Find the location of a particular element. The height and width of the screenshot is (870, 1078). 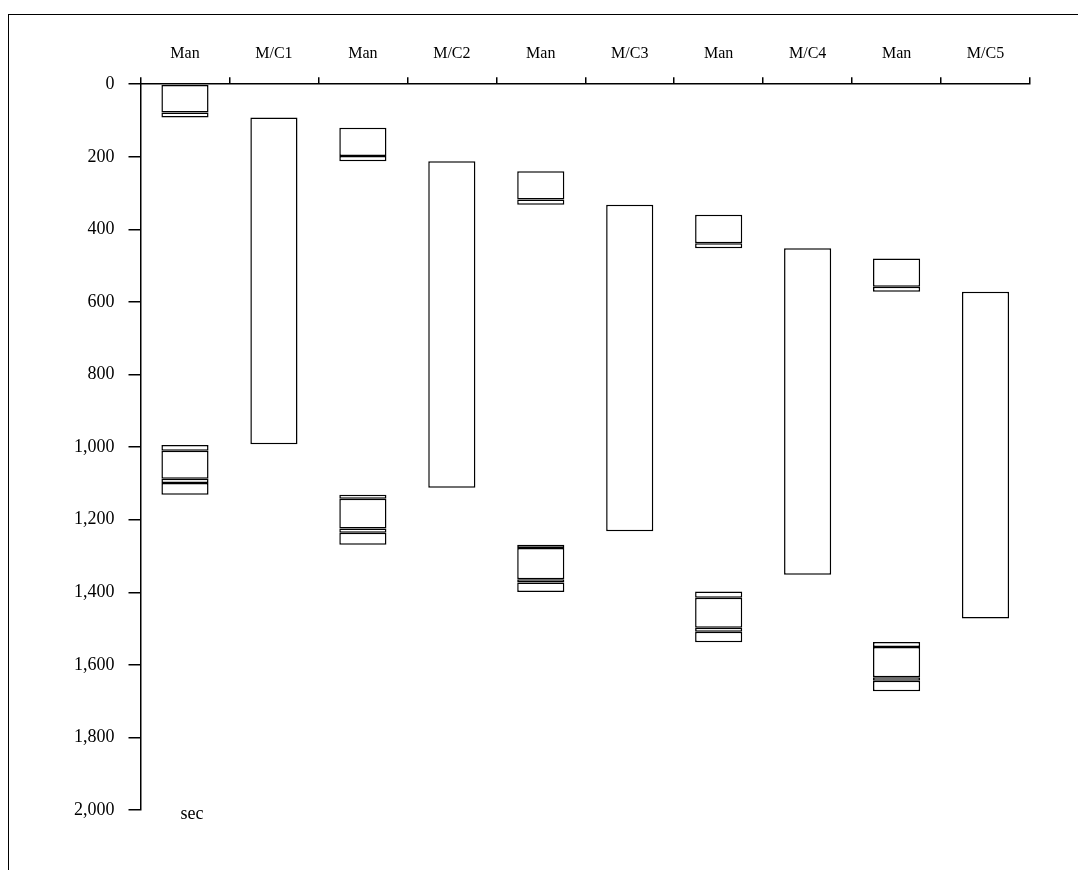

y-tick-label: 1,800 is located at coordinates (94, 736).